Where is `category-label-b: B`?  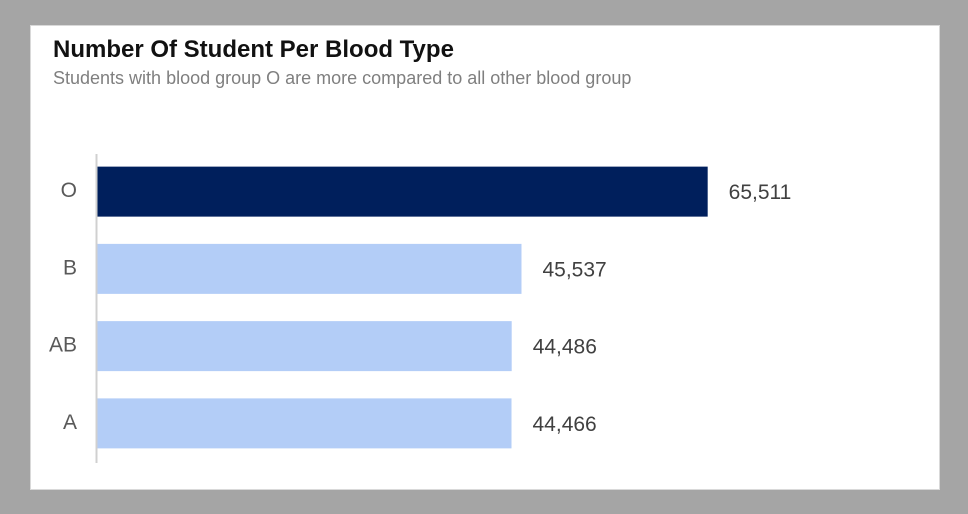 category-label-b: B is located at coordinates (70, 267).